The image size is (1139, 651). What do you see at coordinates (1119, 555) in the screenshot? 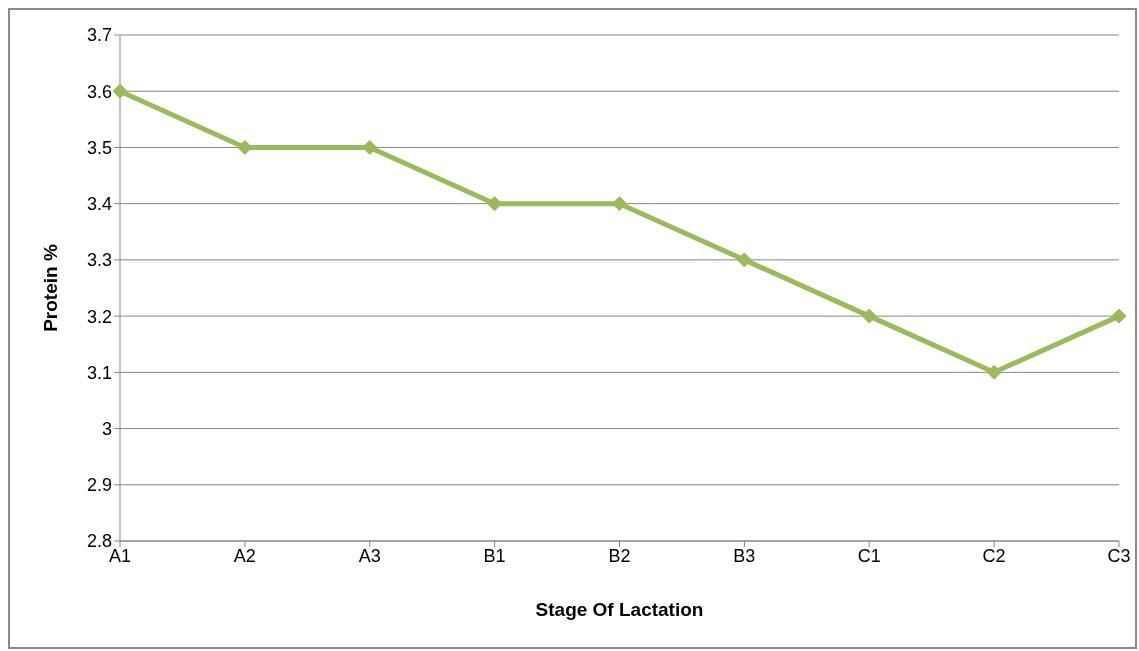
I see `x-tick-label: C3` at bounding box center [1119, 555].